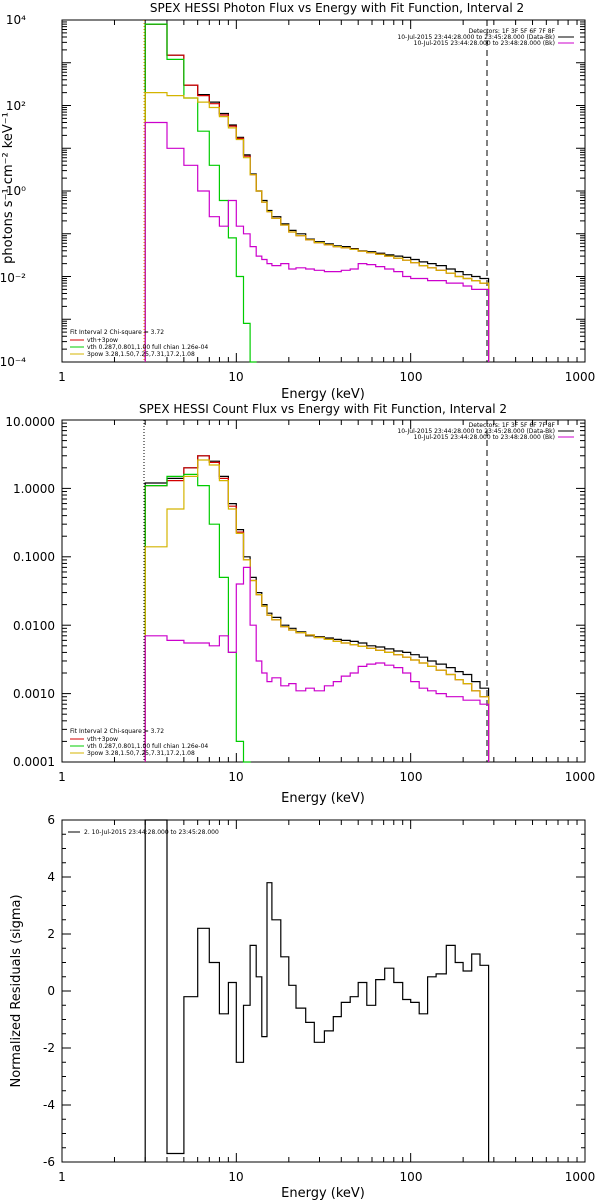 The image size is (600, 1200). What do you see at coordinates (51, 877) in the screenshot?
I see `y-tick-label: 4` at bounding box center [51, 877].